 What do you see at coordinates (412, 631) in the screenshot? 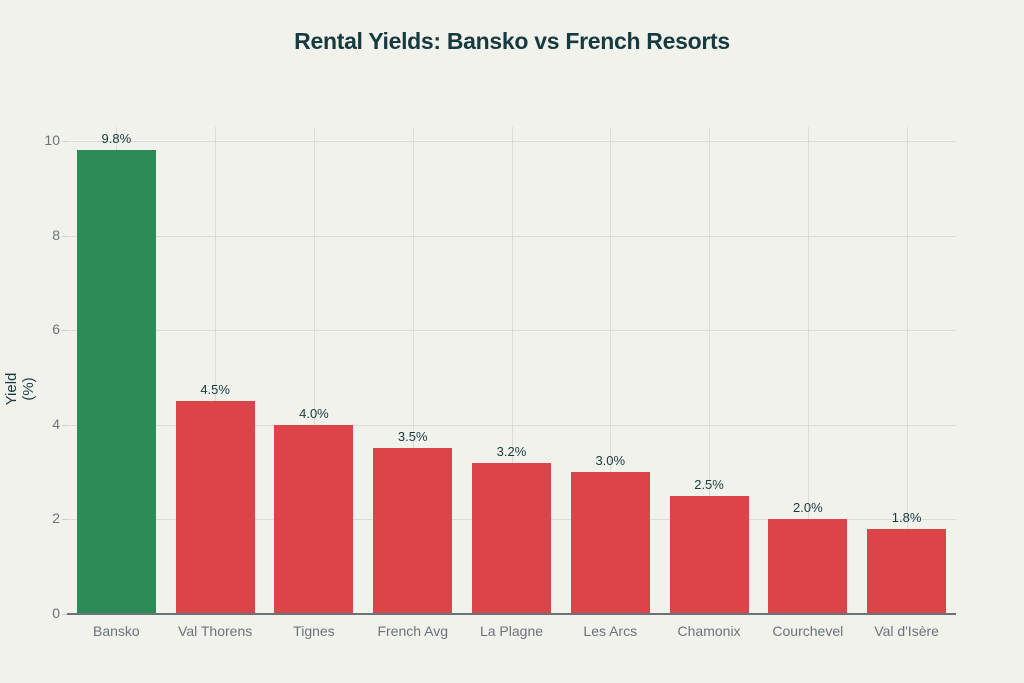
I see `x-tick-label: French Avg` at bounding box center [412, 631].